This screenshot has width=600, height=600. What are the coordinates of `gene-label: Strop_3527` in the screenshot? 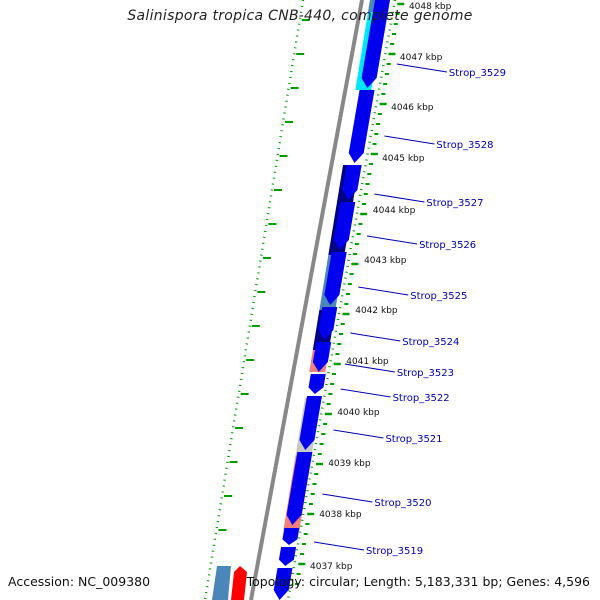 It's located at (454, 203).